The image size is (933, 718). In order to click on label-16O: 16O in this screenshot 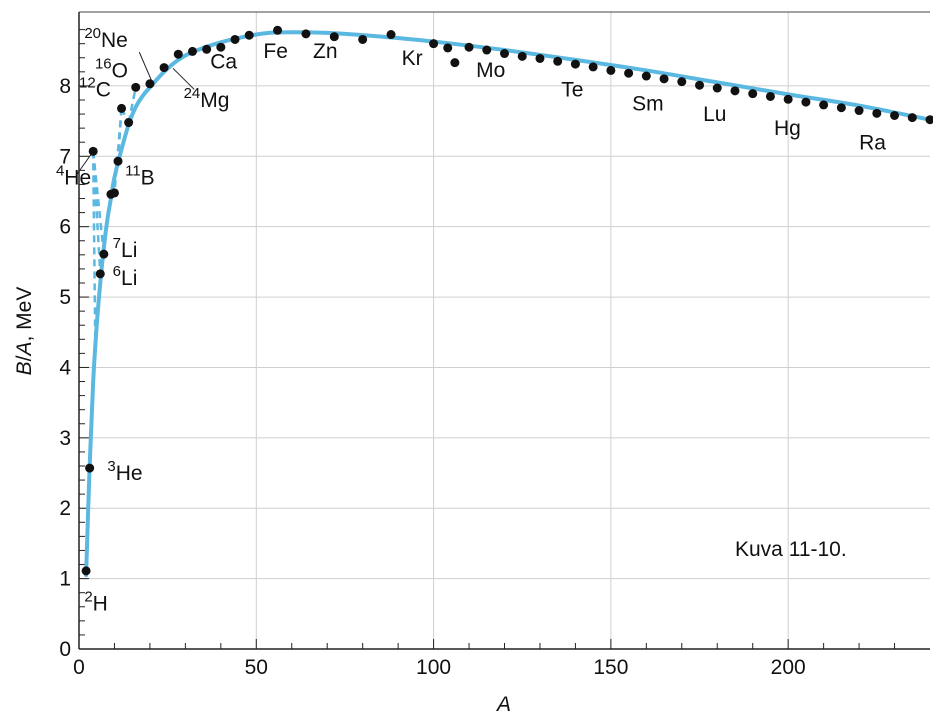, I will do `click(111, 68)`.